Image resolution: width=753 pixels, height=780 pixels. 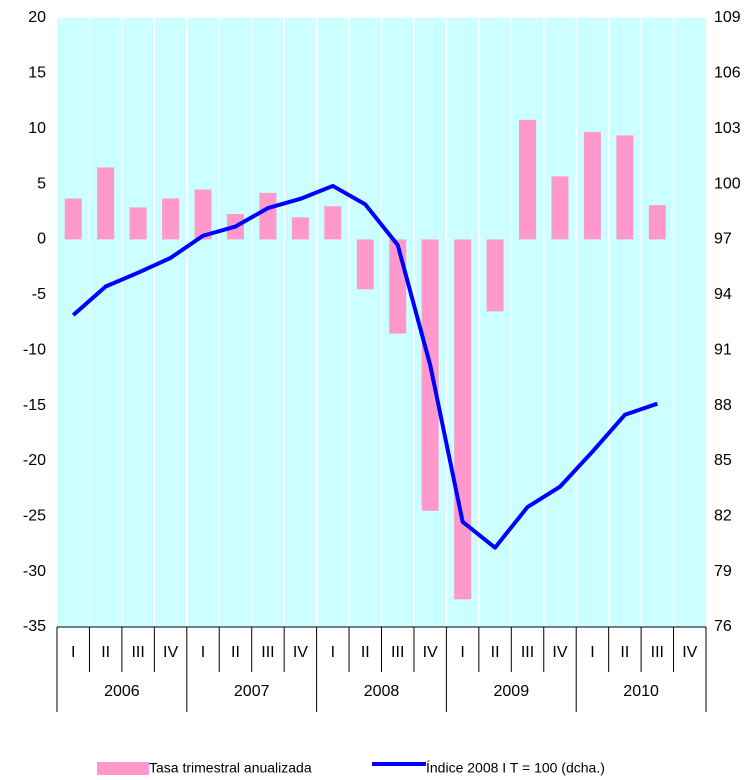 I want to click on y2-tick-label: 76, so click(x=723, y=626).